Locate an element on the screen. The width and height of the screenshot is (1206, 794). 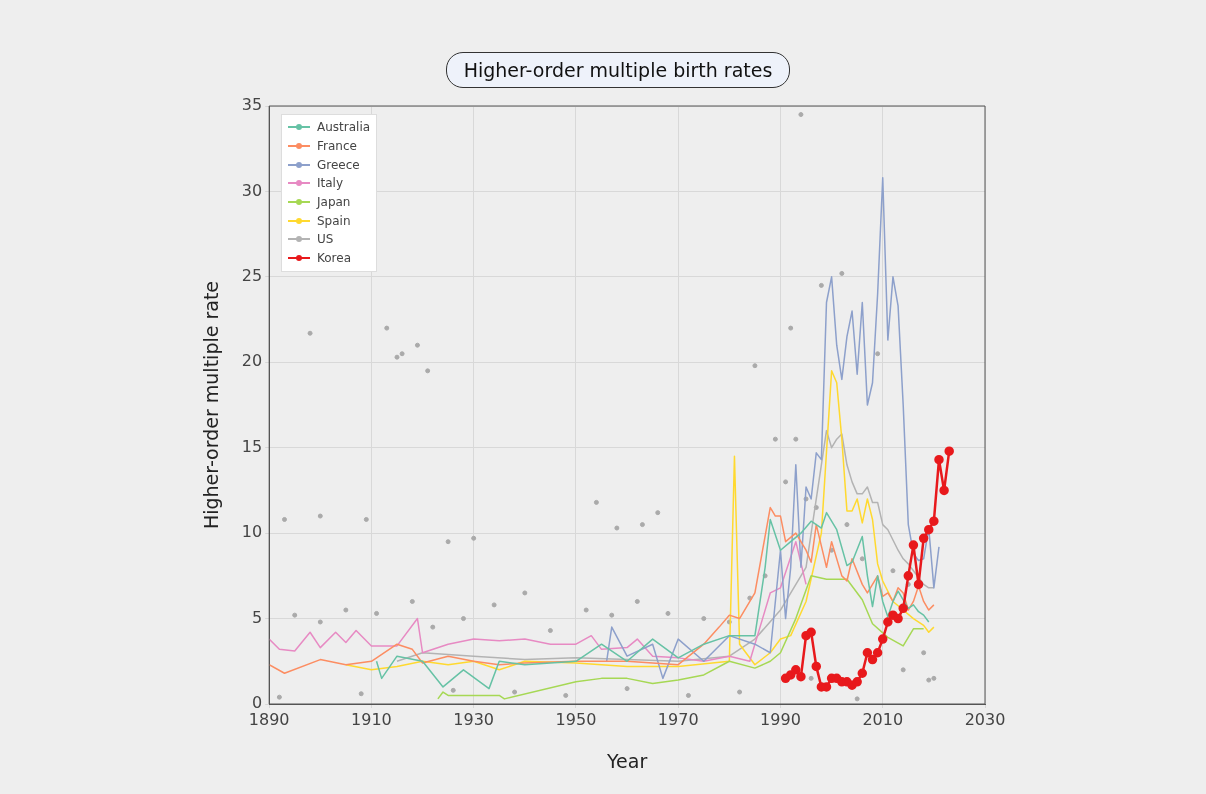
legend-label: Australia is located at coordinates (344, 127).